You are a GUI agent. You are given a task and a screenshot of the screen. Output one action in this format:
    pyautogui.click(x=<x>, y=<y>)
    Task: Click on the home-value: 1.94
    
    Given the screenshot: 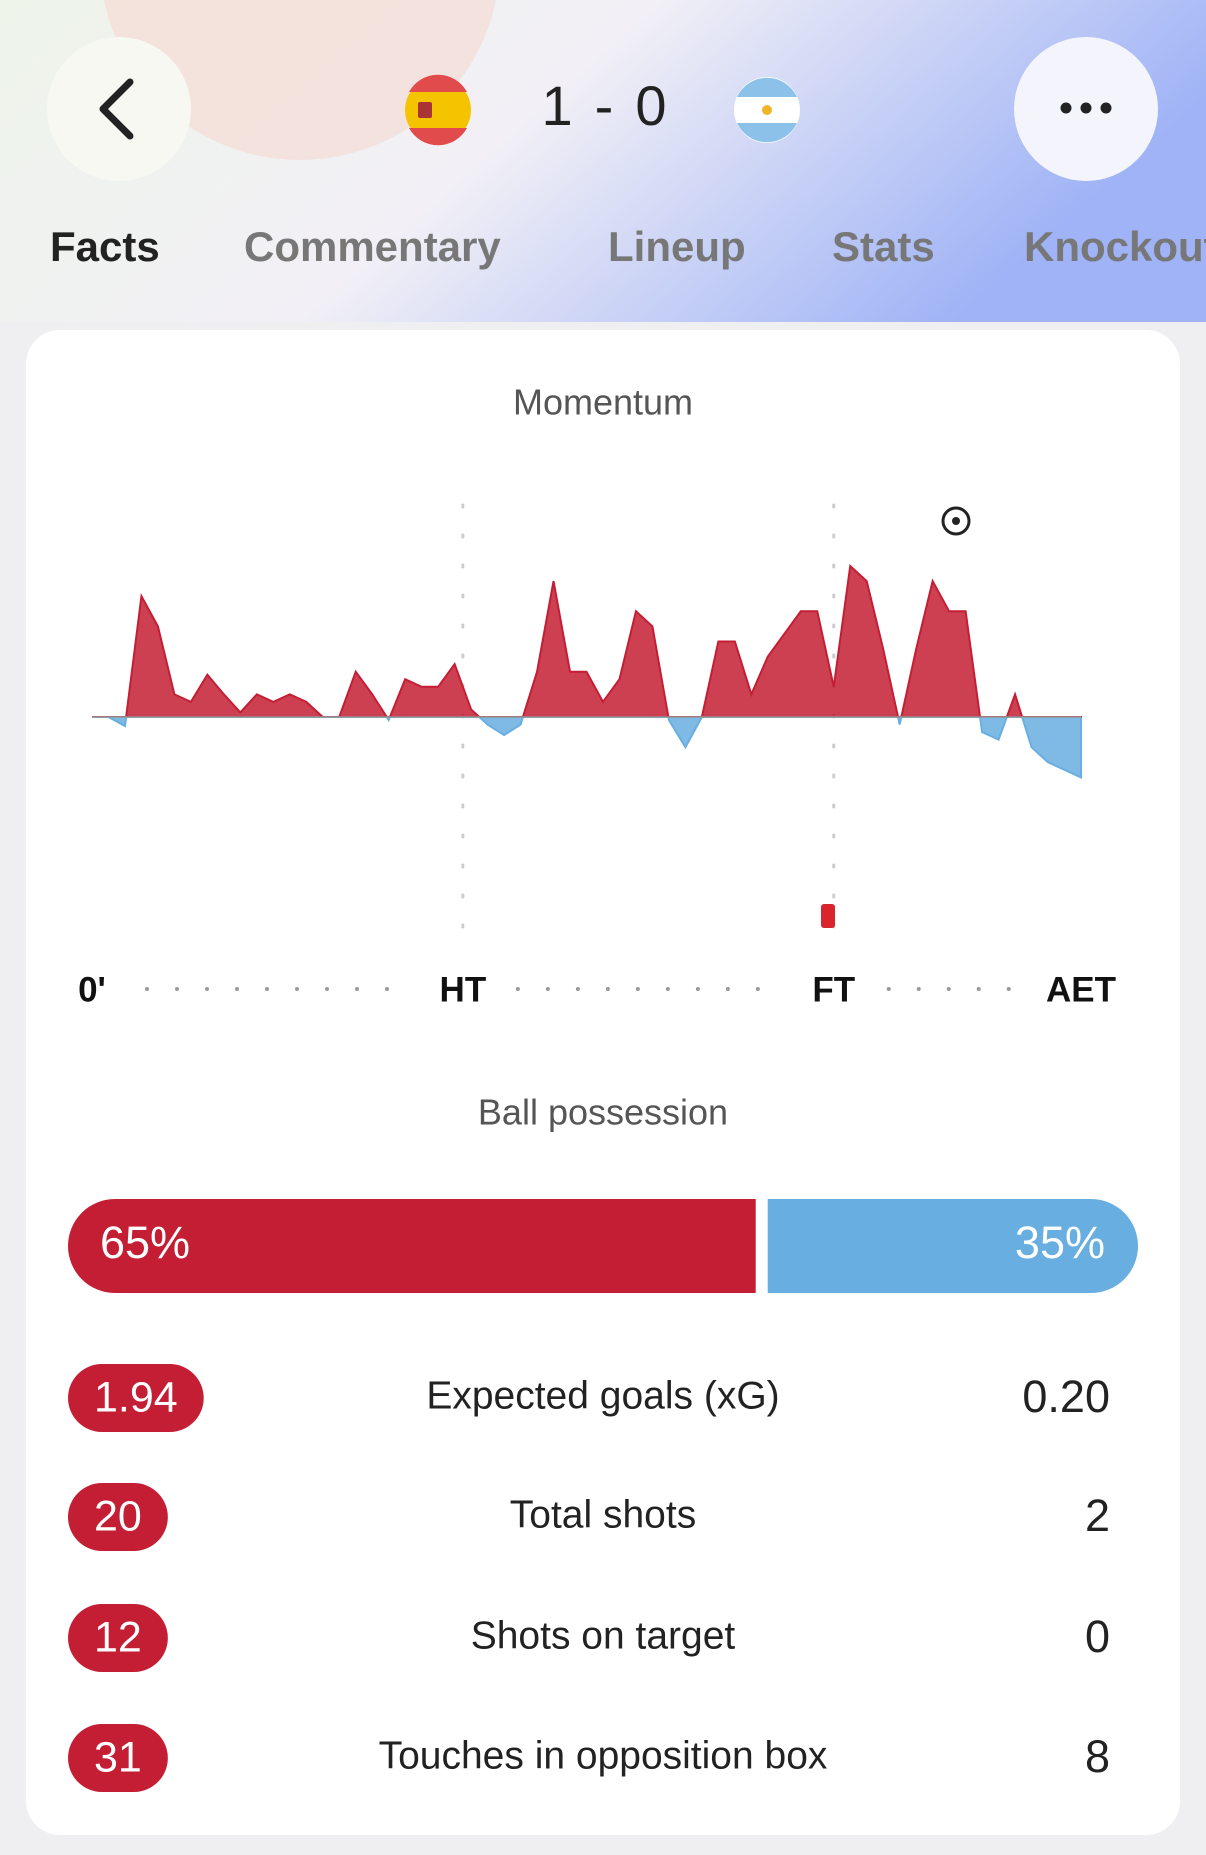 What is the action you would take?
    pyautogui.click(x=136, y=1397)
    